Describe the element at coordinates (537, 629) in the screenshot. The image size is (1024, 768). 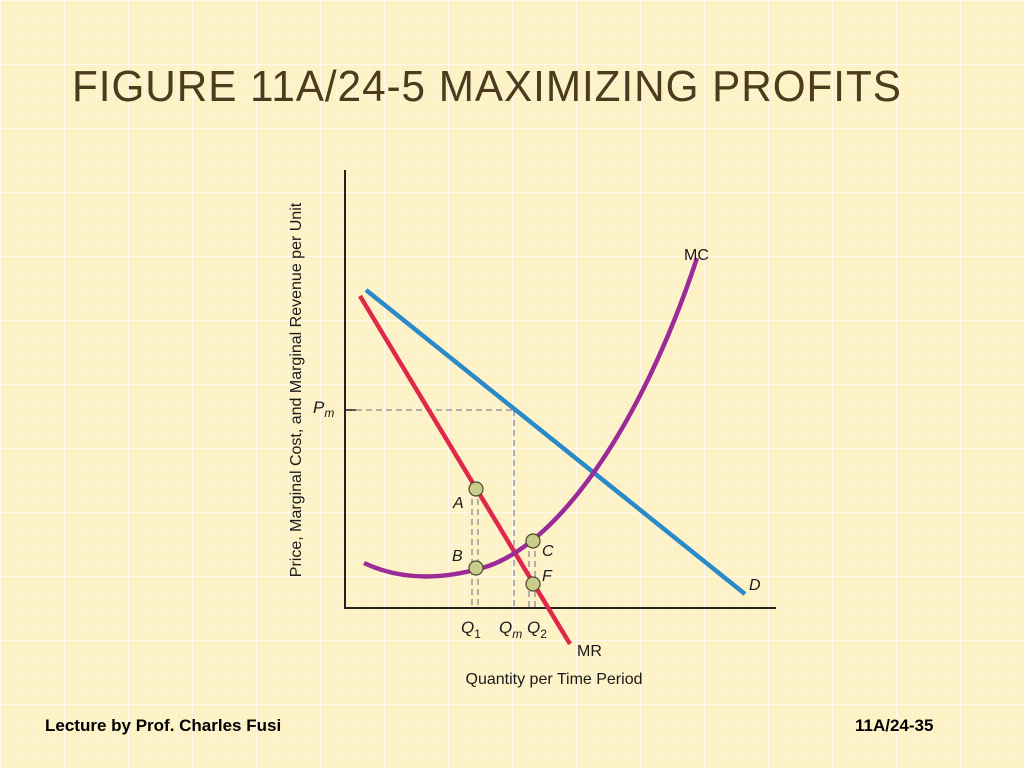
I see `q2-label: Q2` at that location.